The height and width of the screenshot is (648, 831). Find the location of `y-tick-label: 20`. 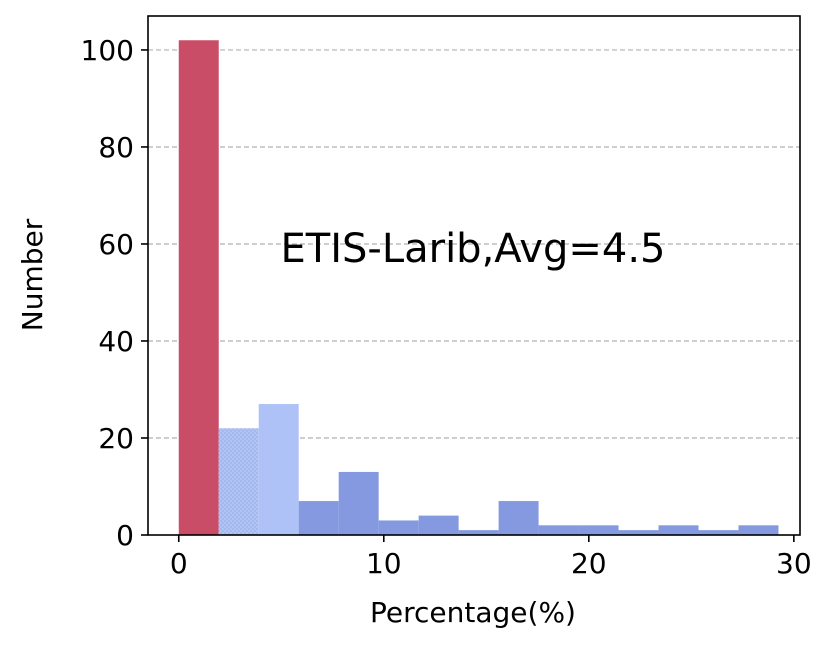

y-tick-label: 20 is located at coordinates (116, 438).